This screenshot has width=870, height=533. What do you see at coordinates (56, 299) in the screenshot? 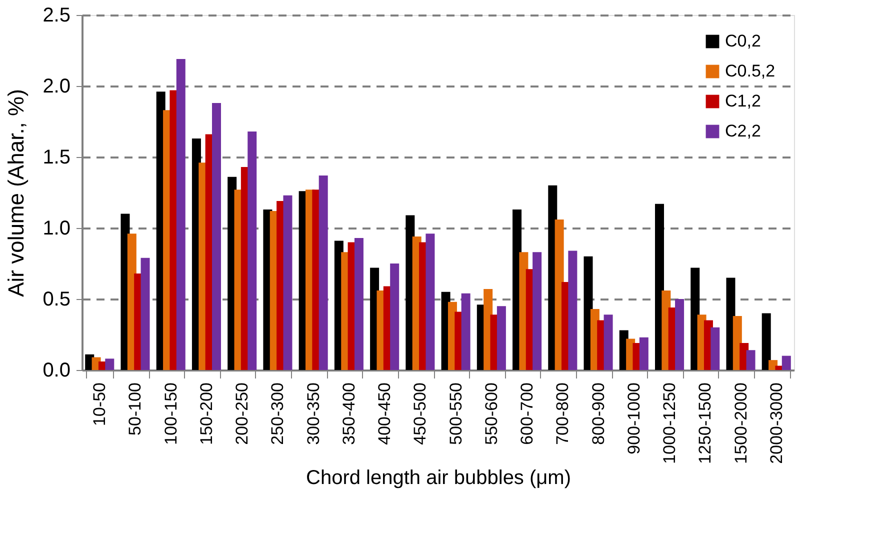
I see `y-tick-label: 0.5` at bounding box center [56, 299].